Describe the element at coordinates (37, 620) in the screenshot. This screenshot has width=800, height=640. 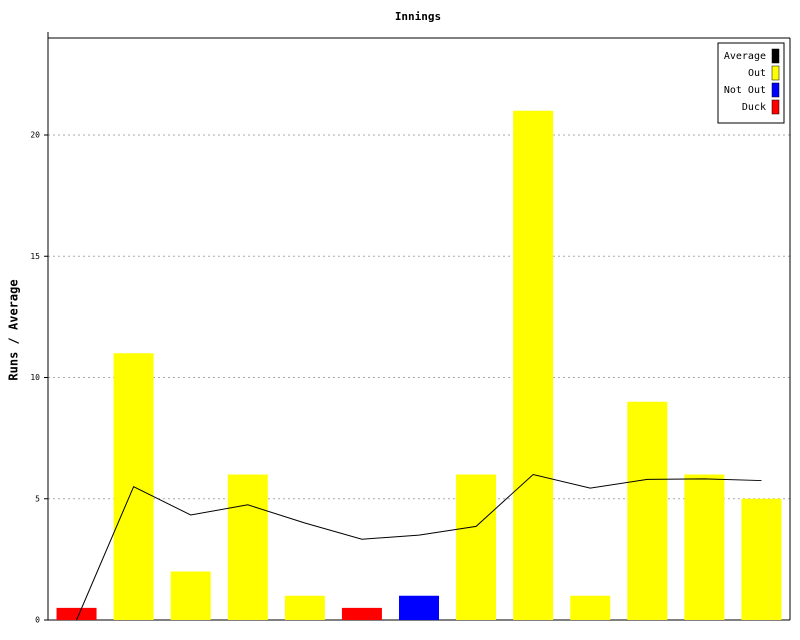
I see `y-tick-label: 0` at that location.